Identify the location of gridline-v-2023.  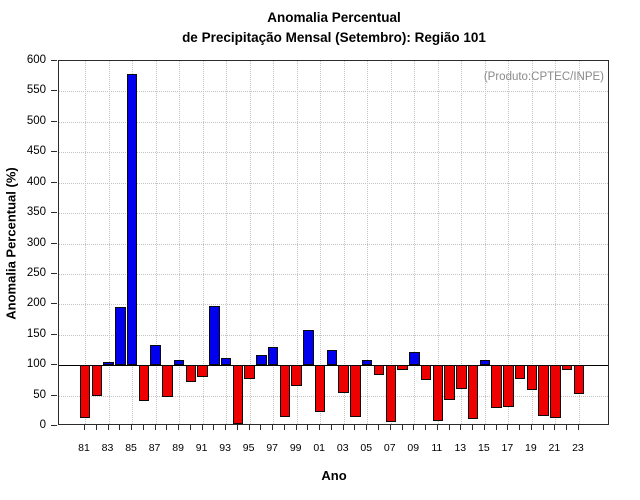
(579, 242).